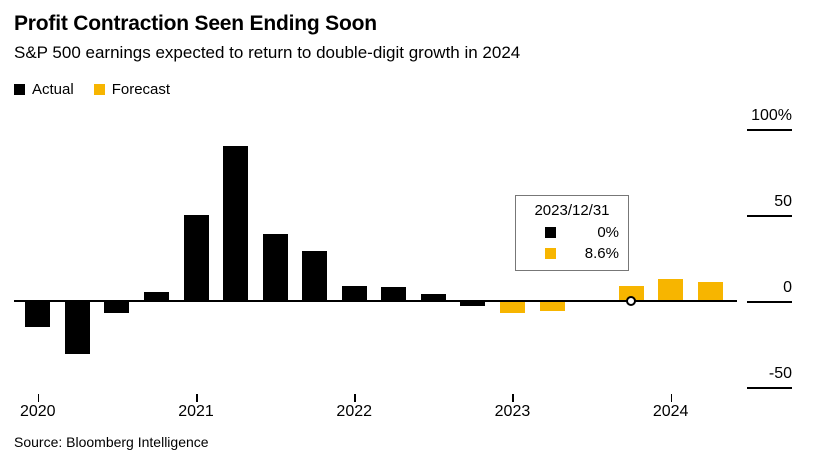  I want to click on zero-axis-line, so click(375, 301).